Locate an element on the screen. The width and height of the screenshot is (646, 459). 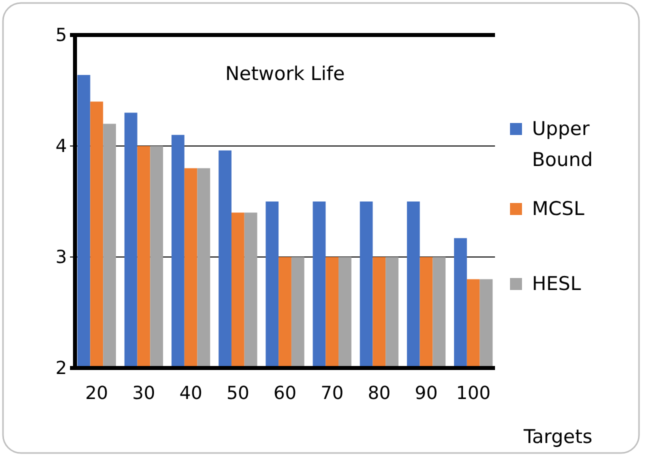
x-tick-label: 20 is located at coordinates (96, 393).